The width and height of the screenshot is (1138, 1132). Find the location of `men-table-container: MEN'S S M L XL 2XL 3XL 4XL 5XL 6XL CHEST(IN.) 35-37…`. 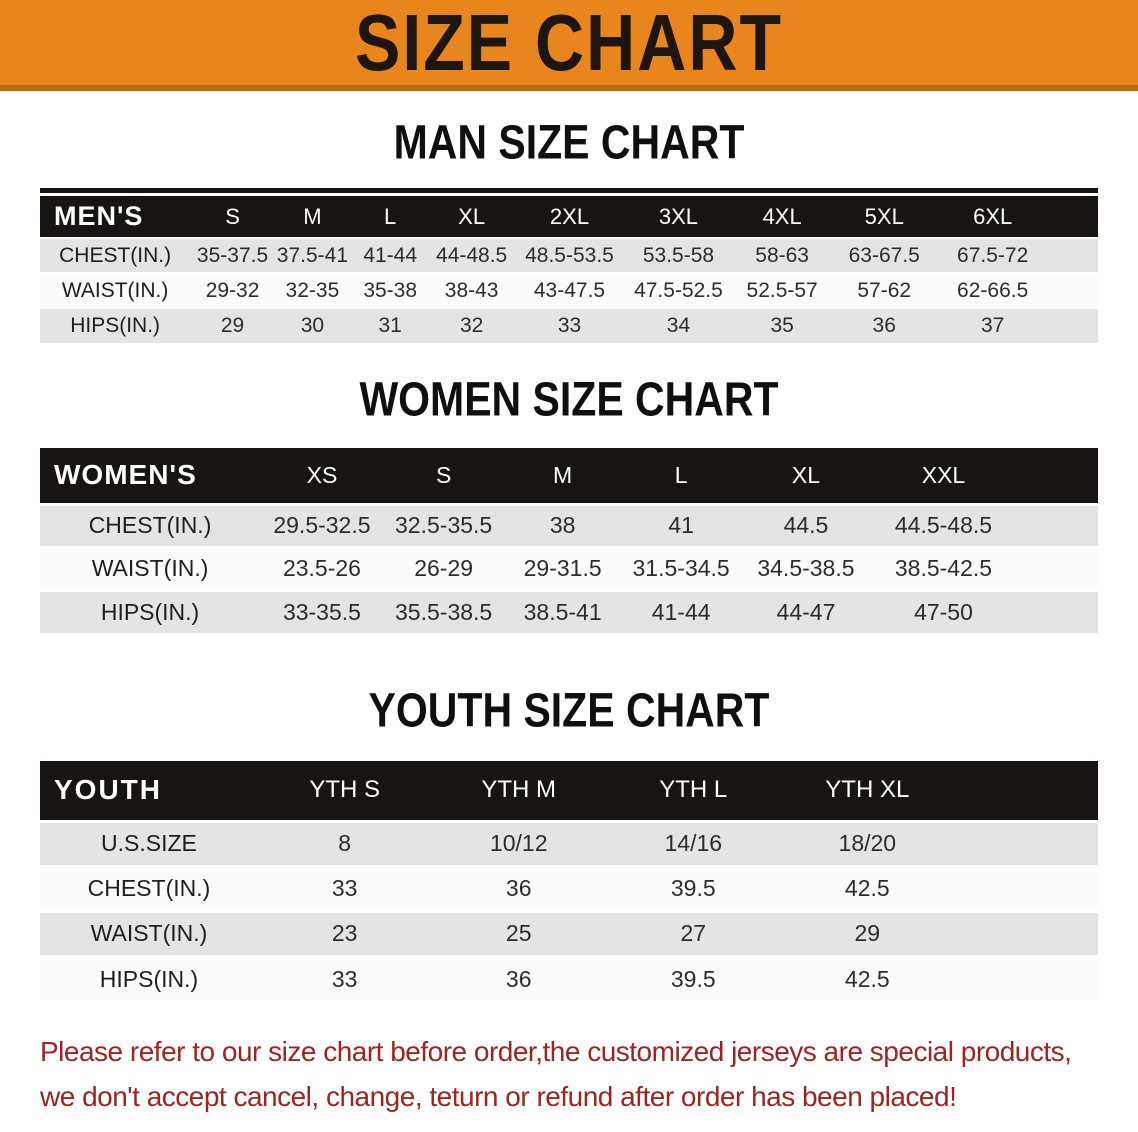

men-table-container: MEN'S S M L XL 2XL 3XL 4XL 5XL 6XL CHEST(IN.) 35-37… is located at coordinates (569, 269).